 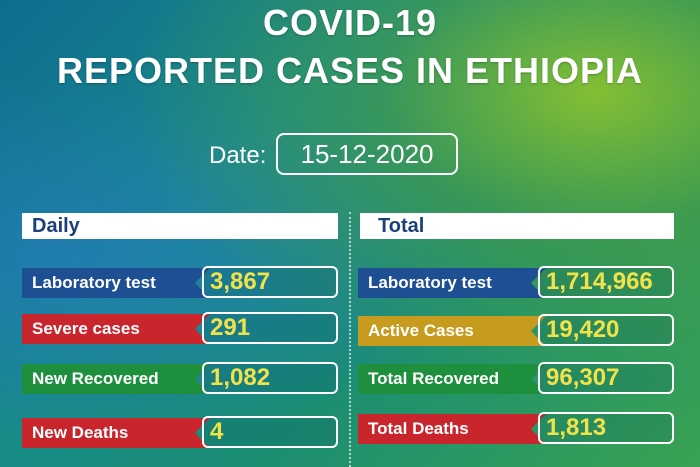 What do you see at coordinates (270, 432) in the screenshot?
I see `daily-new-deaths-value: 4` at bounding box center [270, 432].